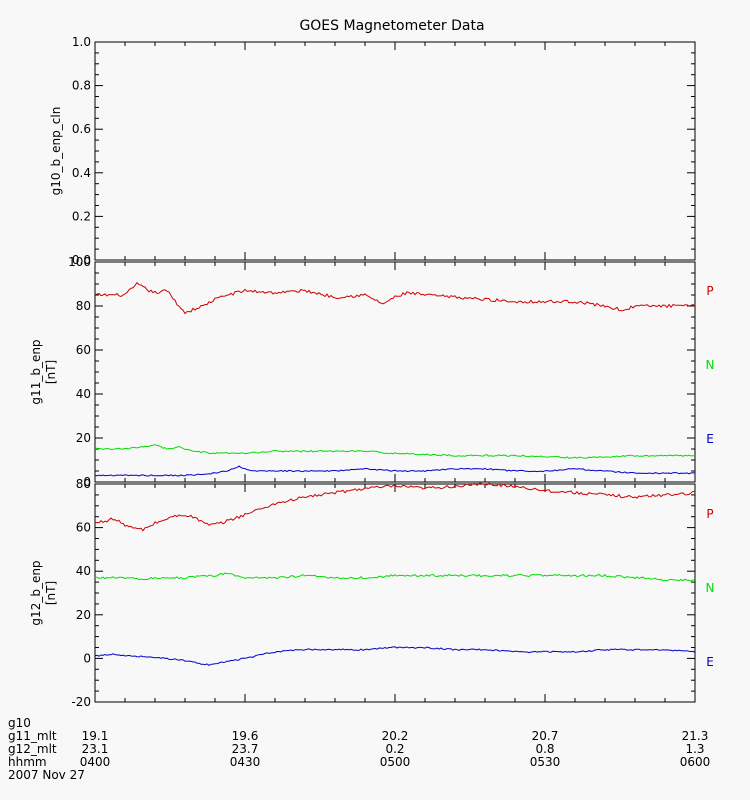 The height and width of the screenshot is (800, 750). Describe the element at coordinates (545, 736) in the screenshot. I see `x-tick-label: 20.7` at that location.